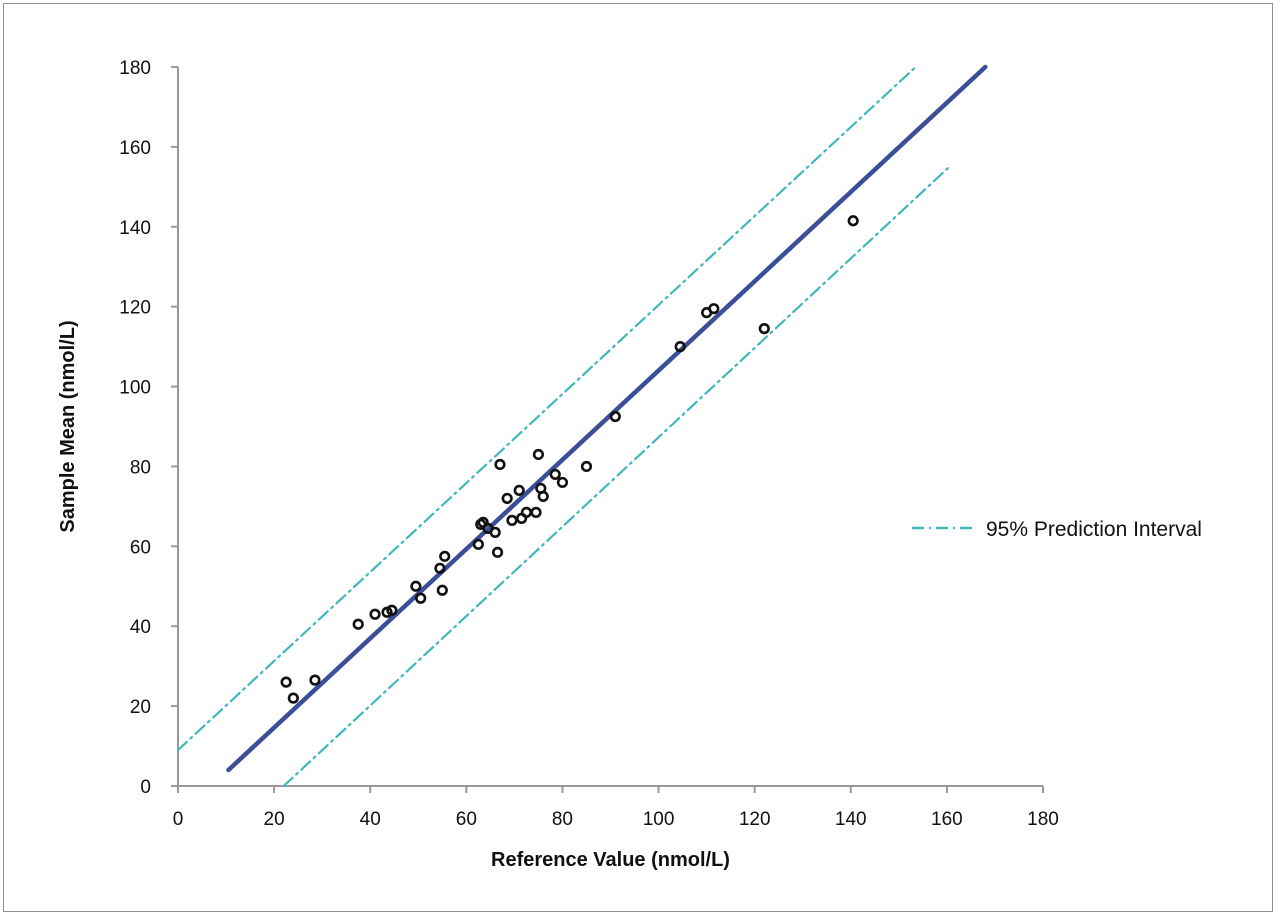  Describe the element at coordinates (755, 819) in the screenshot. I see `x-tick-label: 120` at that location.